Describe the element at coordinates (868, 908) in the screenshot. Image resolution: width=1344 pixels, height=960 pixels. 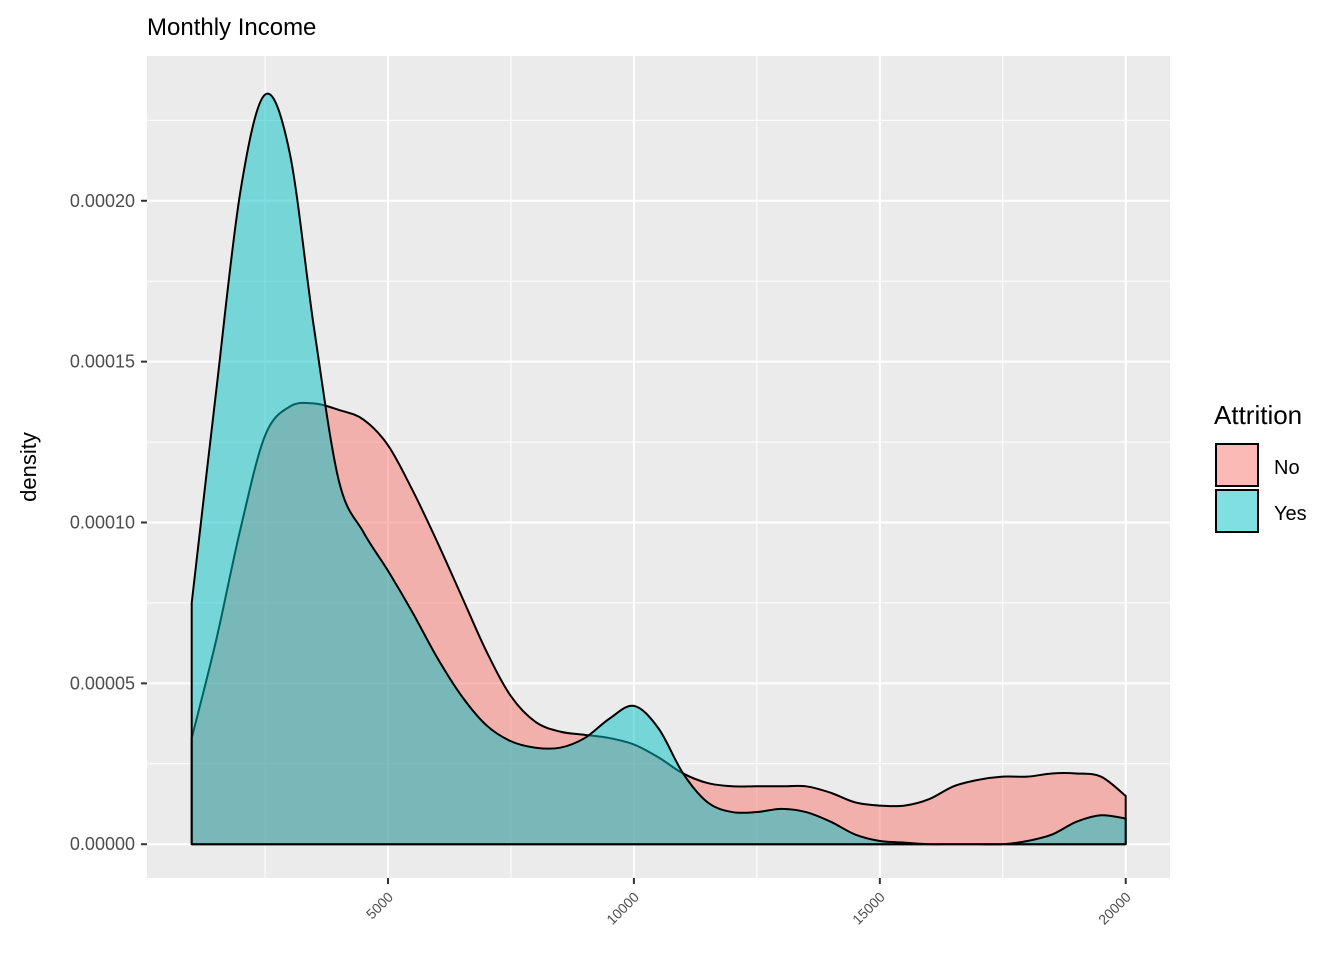
I see `x-tick-label: 15000` at that location.